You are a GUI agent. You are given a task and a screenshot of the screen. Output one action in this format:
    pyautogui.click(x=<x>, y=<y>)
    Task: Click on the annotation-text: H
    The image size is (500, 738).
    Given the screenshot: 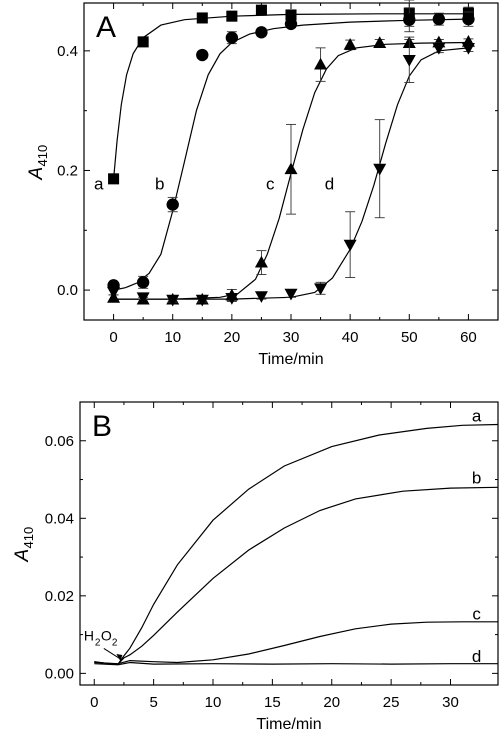 What is the action you would take?
    pyautogui.click(x=89, y=635)
    